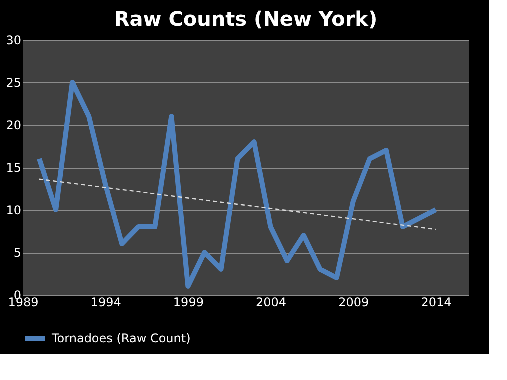 This screenshot has width=507, height=380. Describe the element at coordinates (246, 19) in the screenshot. I see `chart-title: Raw Counts (New York)` at that location.